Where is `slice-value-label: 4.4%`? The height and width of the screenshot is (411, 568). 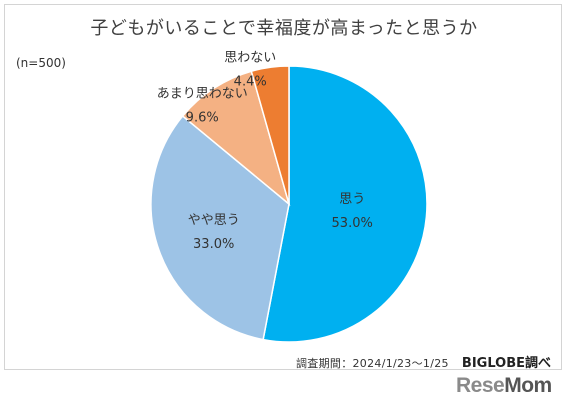 slice-value-label: 4.4% is located at coordinates (250, 82).